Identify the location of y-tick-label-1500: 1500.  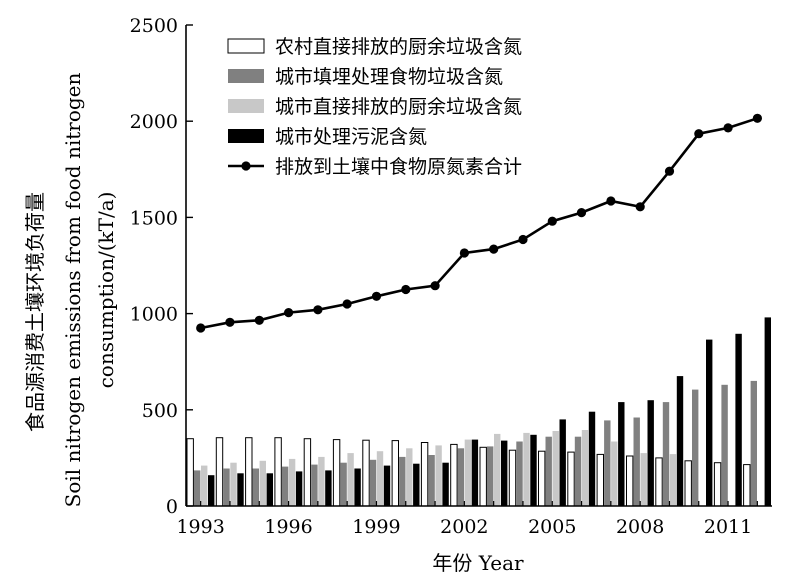
(154, 218).